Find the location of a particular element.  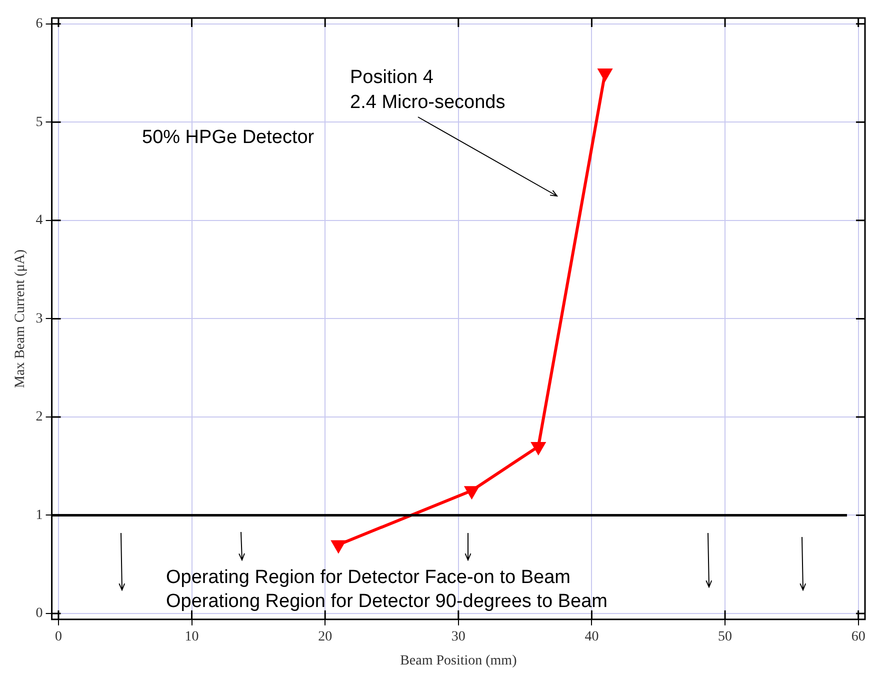

y-tick-label: 5 is located at coordinates (39, 122).